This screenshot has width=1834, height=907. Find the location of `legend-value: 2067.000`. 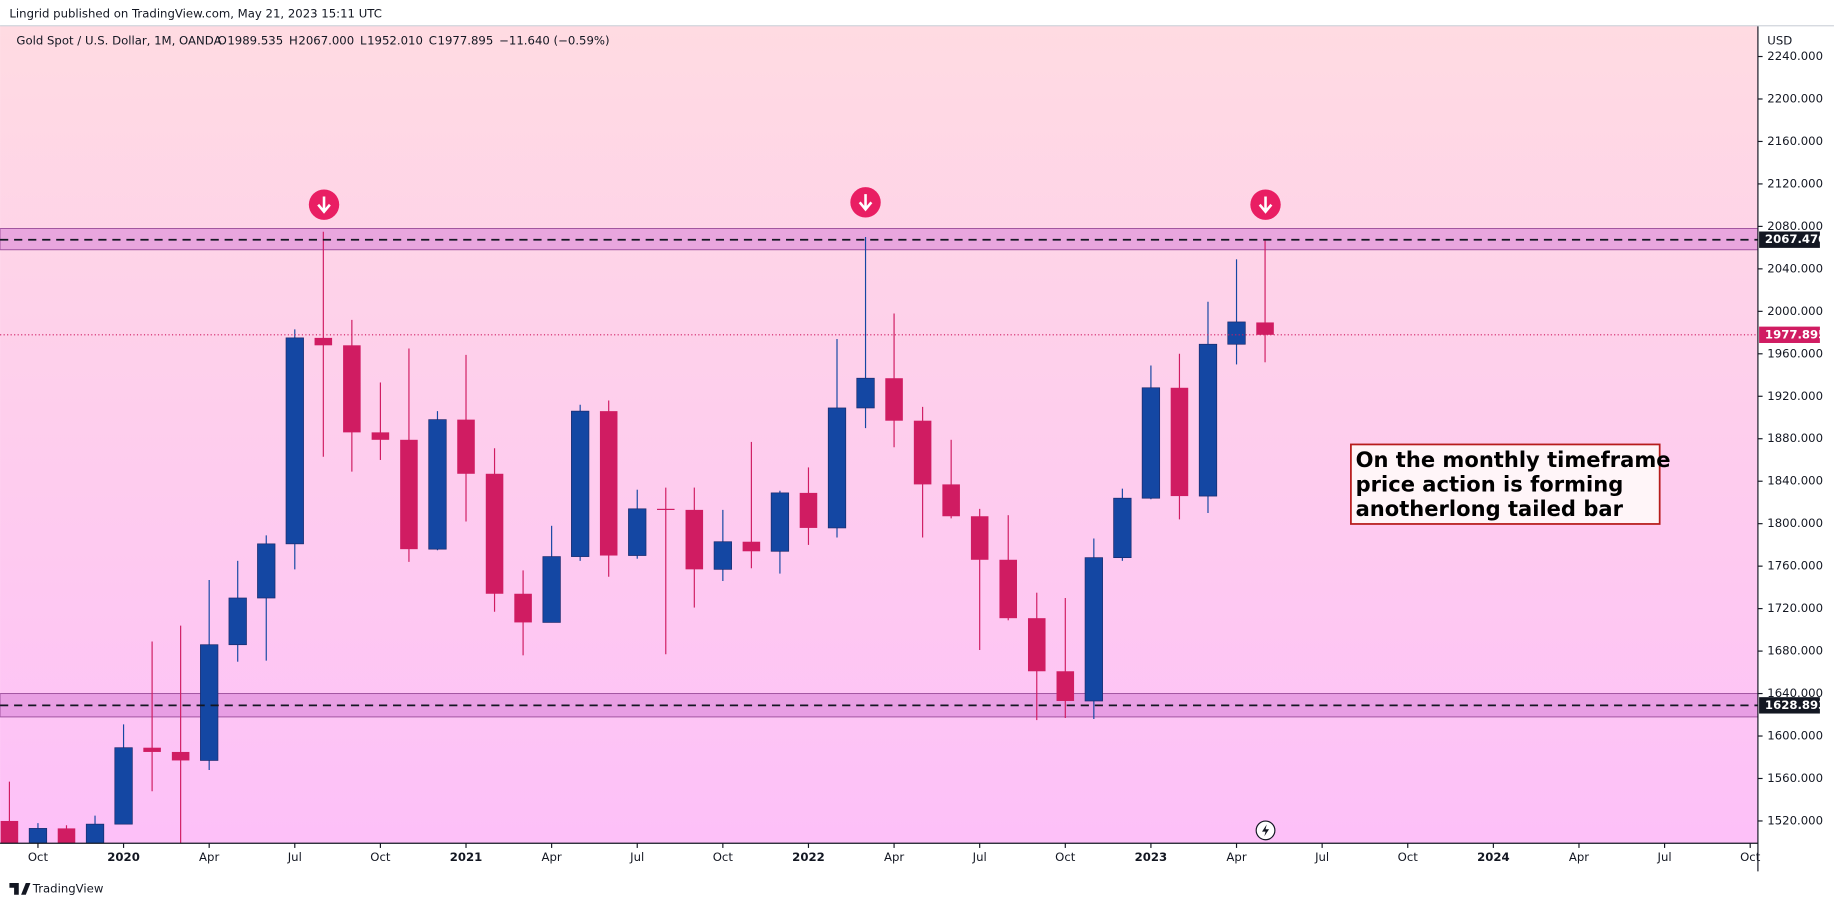

legend-value: 2067.000 is located at coordinates (326, 40).